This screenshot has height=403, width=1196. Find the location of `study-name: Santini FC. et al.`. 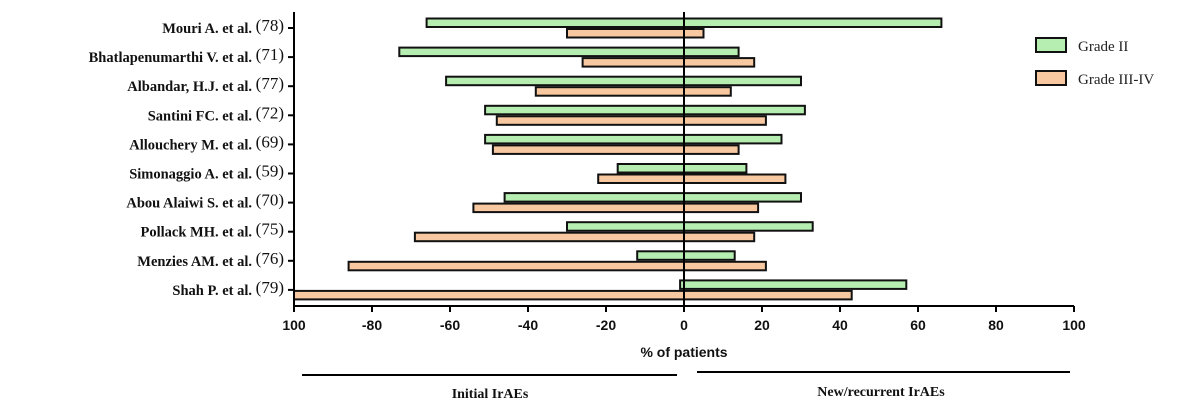

study-name: Santini FC. et al. is located at coordinates (202, 116).